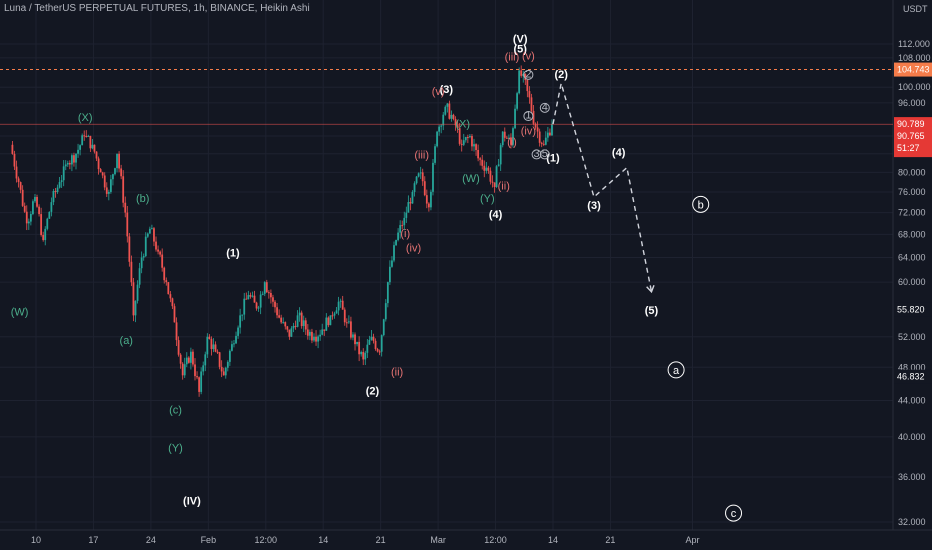  I want to click on price-levels, so click(446, 97).